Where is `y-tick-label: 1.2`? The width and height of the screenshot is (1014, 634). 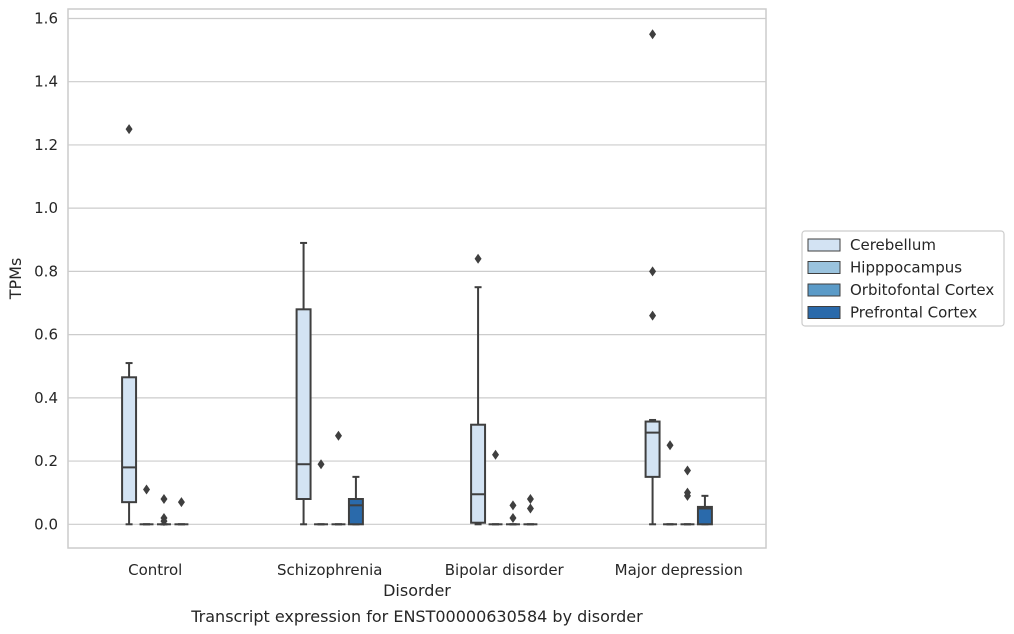
y-tick-label: 1.2 is located at coordinates (46, 145).